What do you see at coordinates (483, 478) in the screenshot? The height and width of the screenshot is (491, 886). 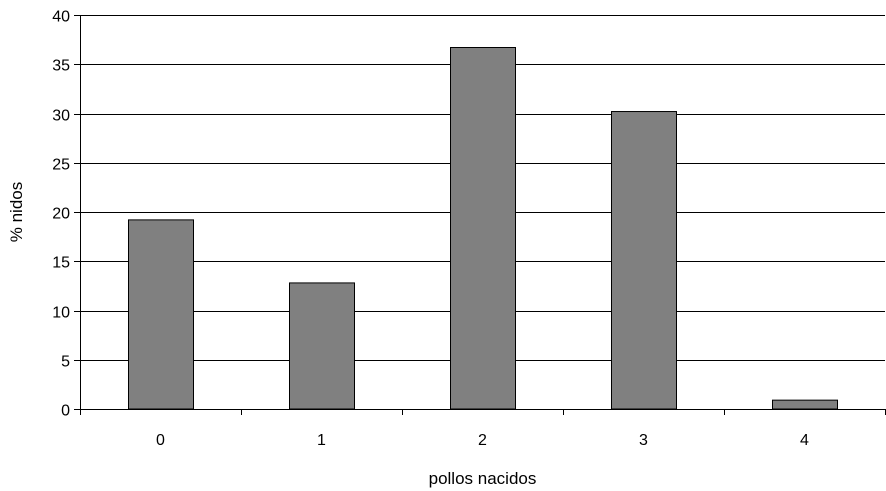 I see `x-axis-title: pollos nacidos` at bounding box center [483, 478].